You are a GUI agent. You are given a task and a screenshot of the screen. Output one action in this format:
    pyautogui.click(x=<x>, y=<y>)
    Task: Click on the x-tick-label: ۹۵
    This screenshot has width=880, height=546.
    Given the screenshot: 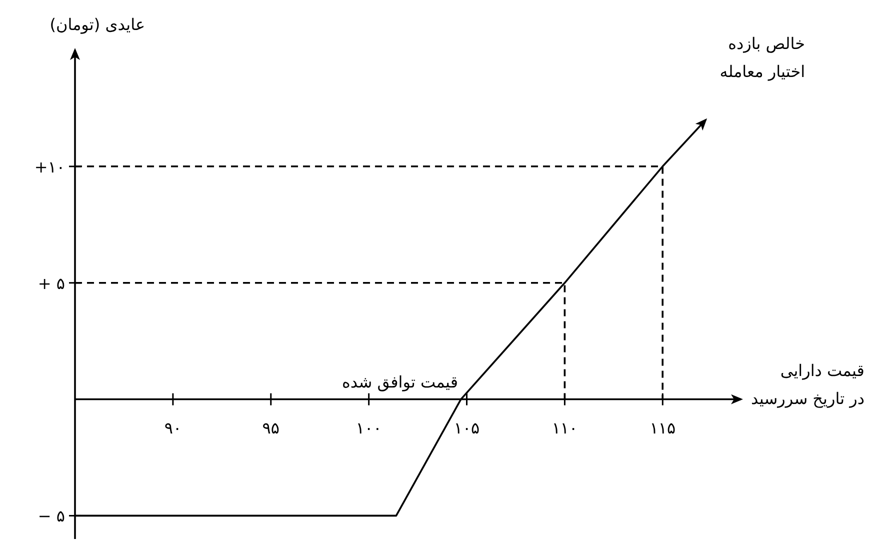 What is the action you would take?
    pyautogui.click(x=271, y=428)
    